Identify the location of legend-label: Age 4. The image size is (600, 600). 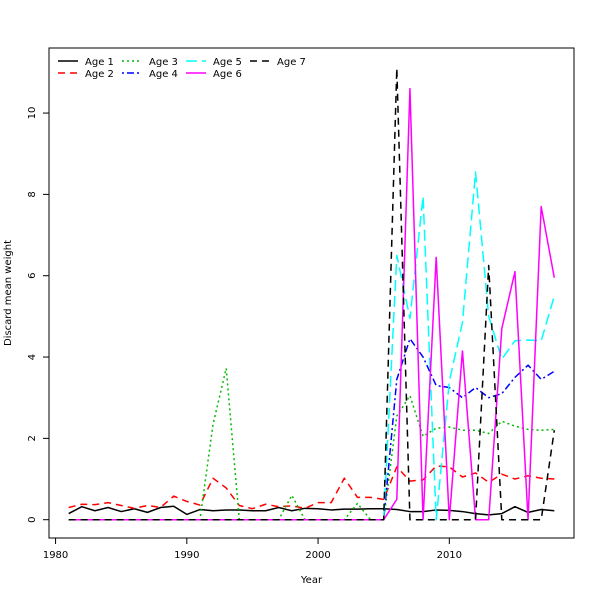
(163, 74).